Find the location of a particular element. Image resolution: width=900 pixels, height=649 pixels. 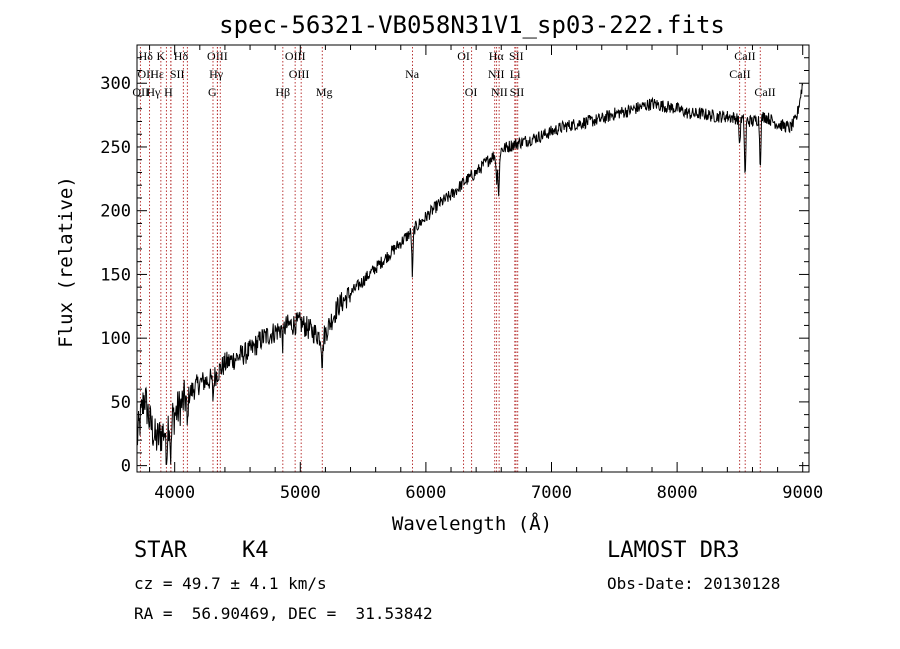

line-label-15: NII is located at coordinates (496, 74).